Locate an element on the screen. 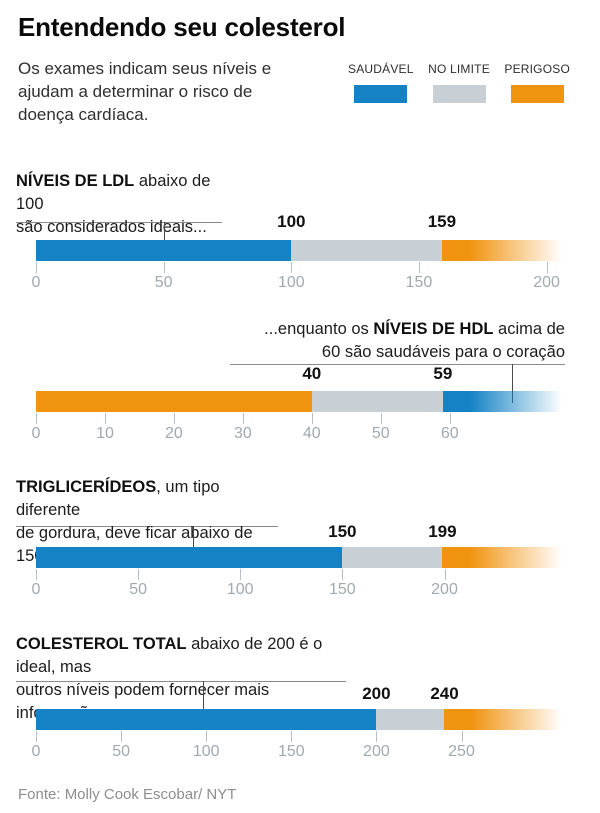 This screenshot has width=600, height=813. axis-tick-label: 10 is located at coordinates (105, 433).